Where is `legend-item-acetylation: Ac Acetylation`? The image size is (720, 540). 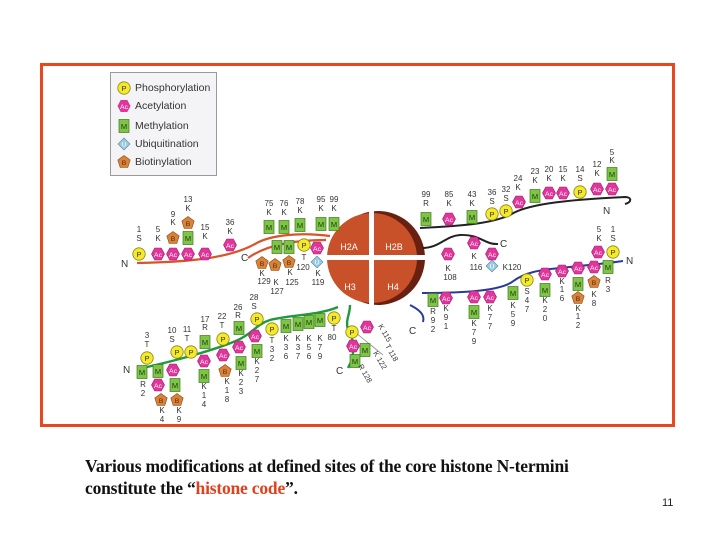
legend-item-acetylation: Ac Acetylation is located at coordinates (151, 105).